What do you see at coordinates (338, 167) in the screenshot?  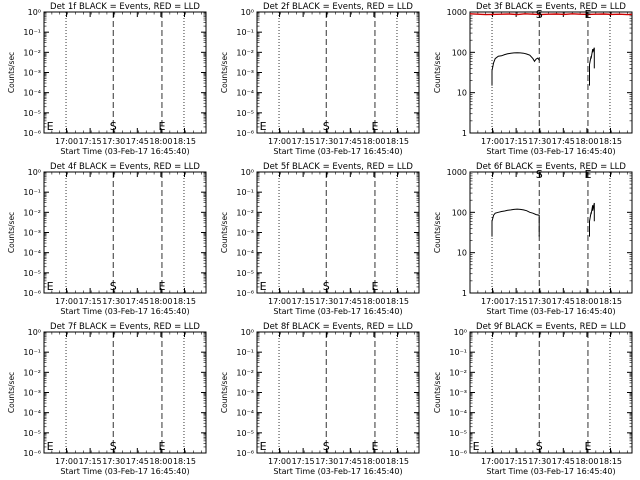 I see `panel-title: Det 5f BLACK = Events, RED = LLD` at bounding box center [338, 167].